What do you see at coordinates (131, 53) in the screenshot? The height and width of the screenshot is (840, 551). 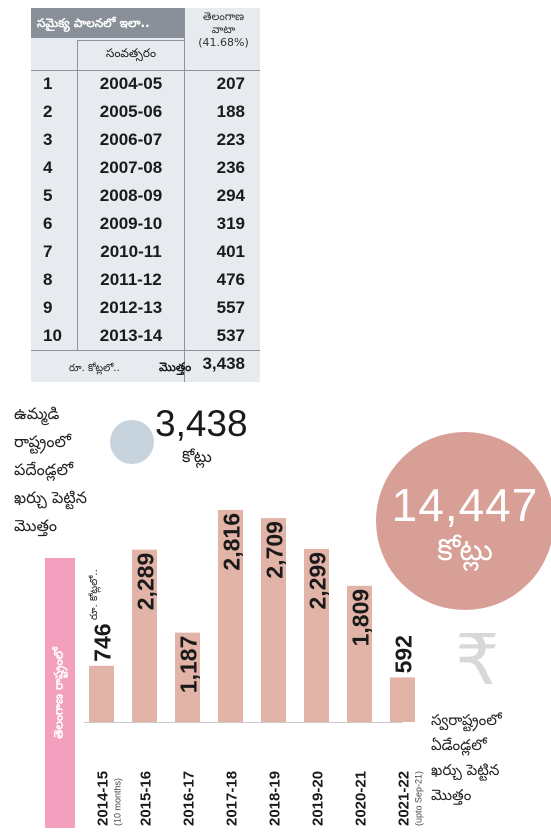 I see `year-column-header: సంవత్సరం` at bounding box center [131, 53].